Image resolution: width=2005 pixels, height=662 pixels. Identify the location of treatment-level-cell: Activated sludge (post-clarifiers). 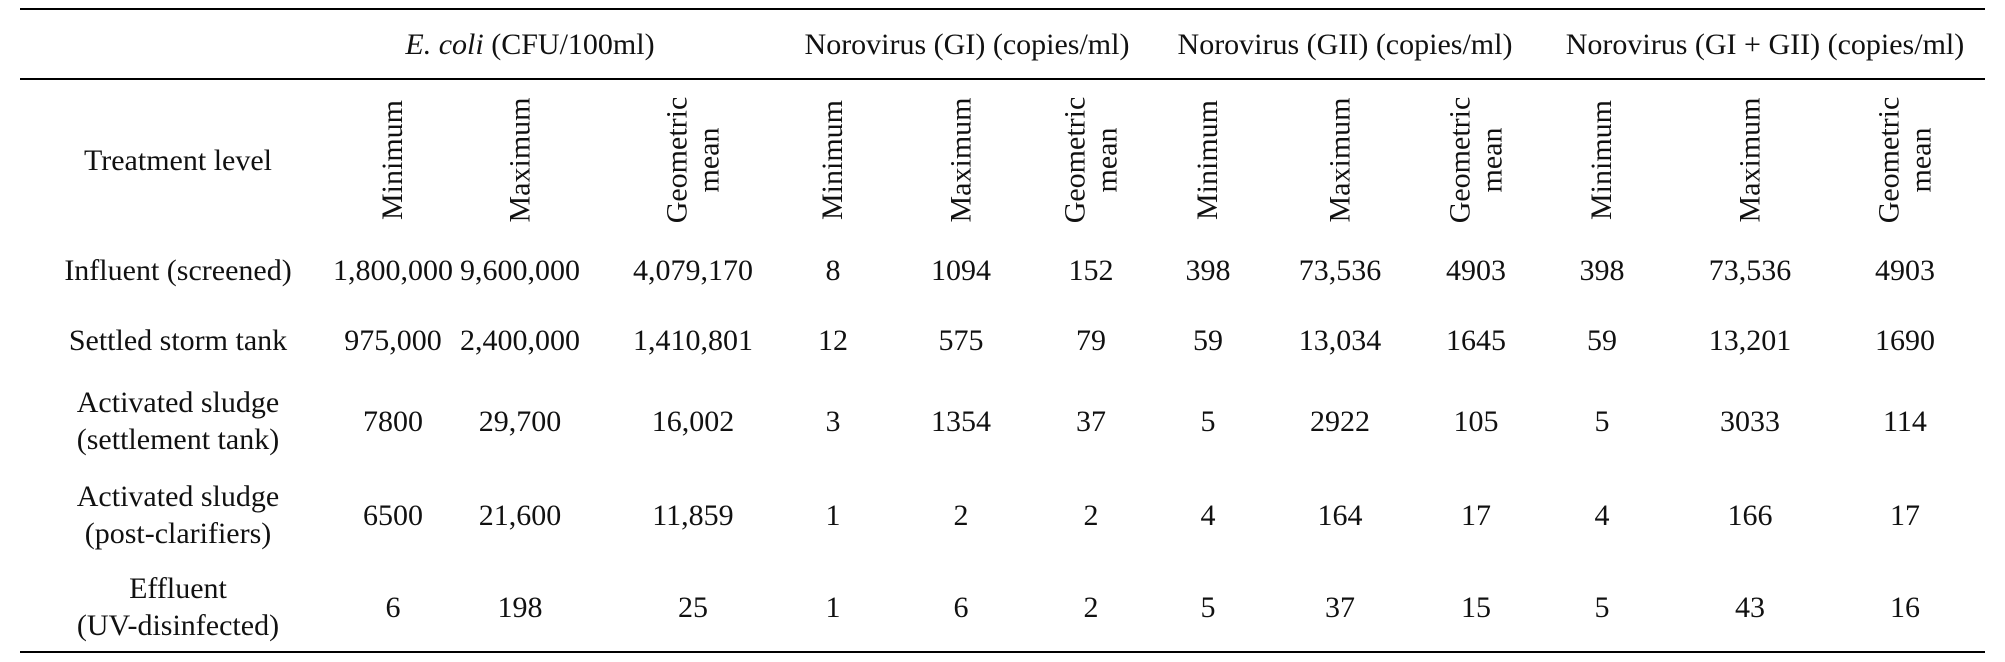
(178, 515).